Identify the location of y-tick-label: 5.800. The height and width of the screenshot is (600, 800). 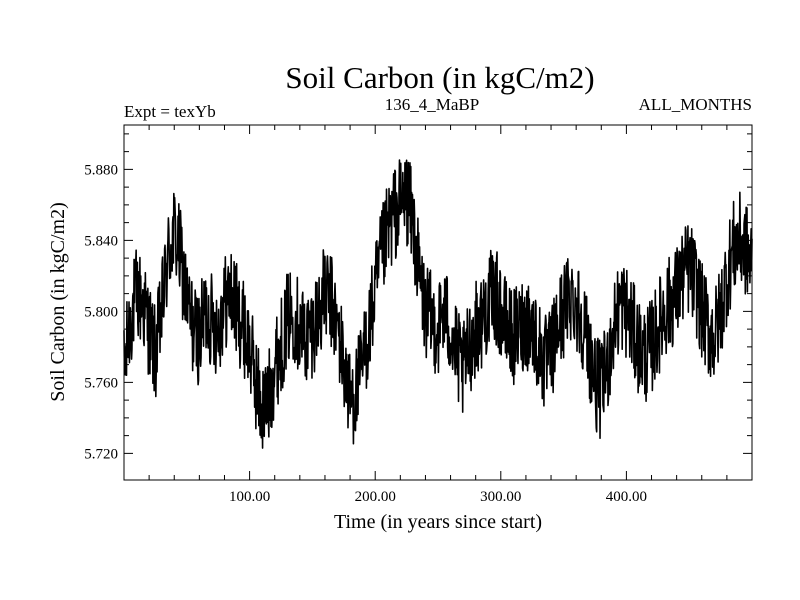
(101, 312).